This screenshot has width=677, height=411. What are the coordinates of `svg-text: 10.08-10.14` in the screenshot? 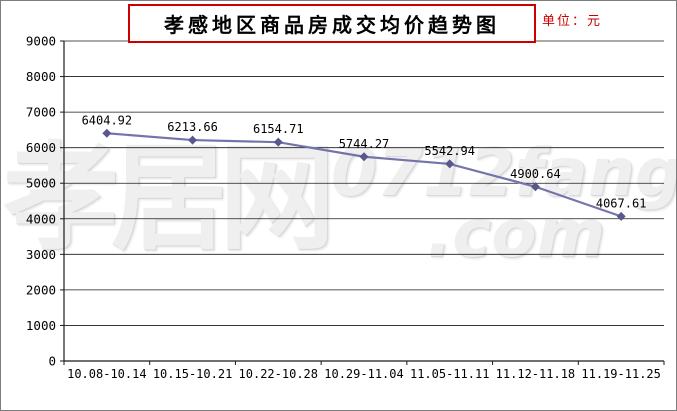 It's located at (106, 374).